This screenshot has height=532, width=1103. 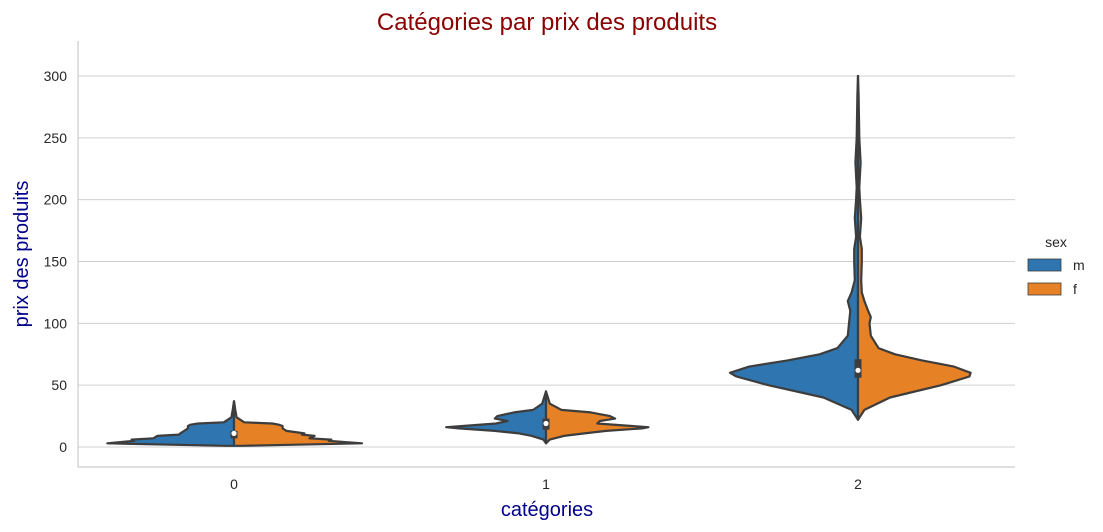 I want to click on y-tick-label: 50, so click(x=59, y=385).